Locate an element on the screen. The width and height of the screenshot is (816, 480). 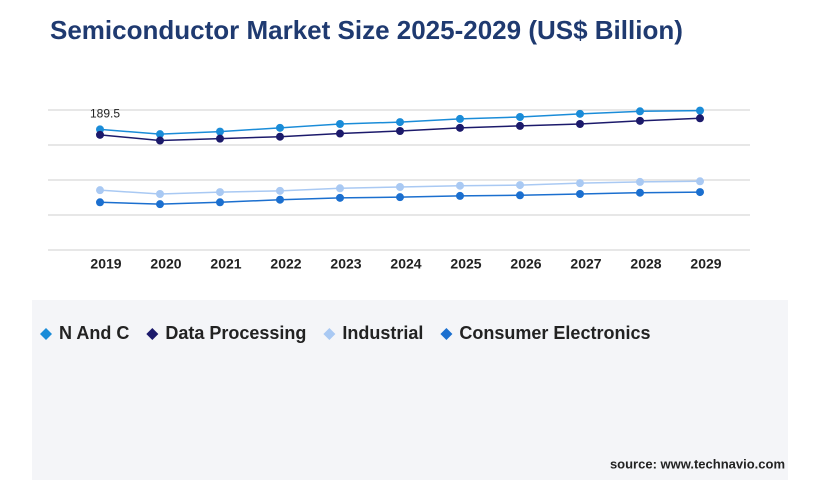
legend-label: Data Processing is located at coordinates (235, 333).